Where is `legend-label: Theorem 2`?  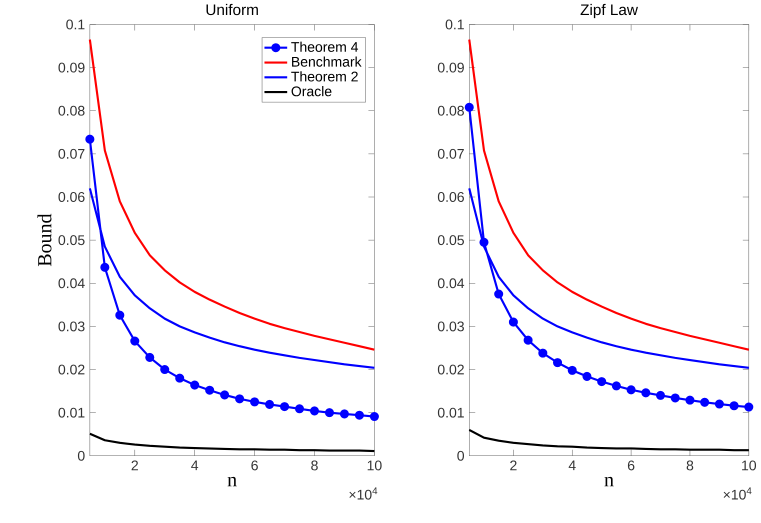
legend-label: Theorem 2 is located at coordinates (324, 76).